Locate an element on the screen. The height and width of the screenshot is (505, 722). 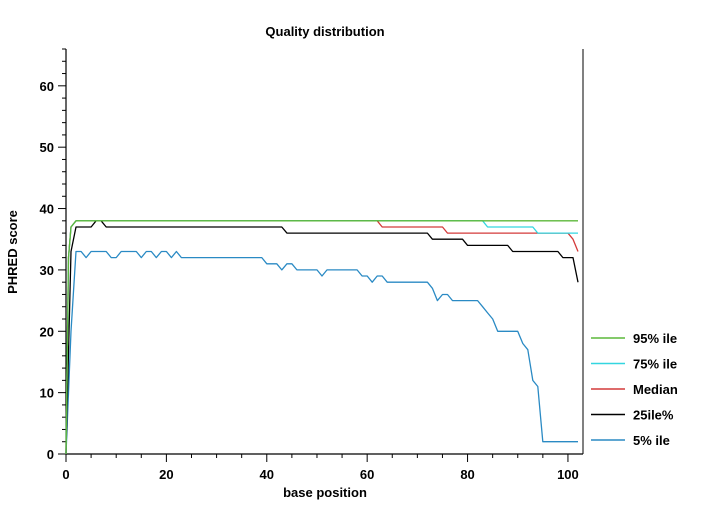
y-tick-label: 40 is located at coordinates (47, 209).